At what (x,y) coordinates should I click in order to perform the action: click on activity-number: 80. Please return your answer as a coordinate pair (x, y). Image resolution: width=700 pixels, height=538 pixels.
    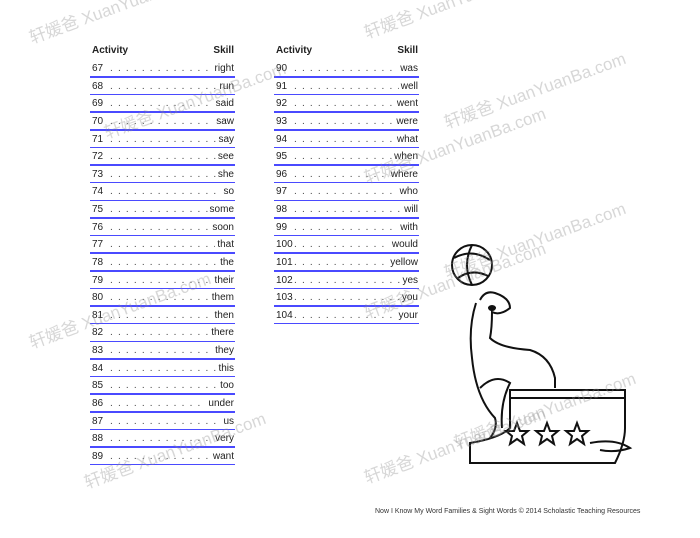
    Looking at the image, I should click on (98, 298).